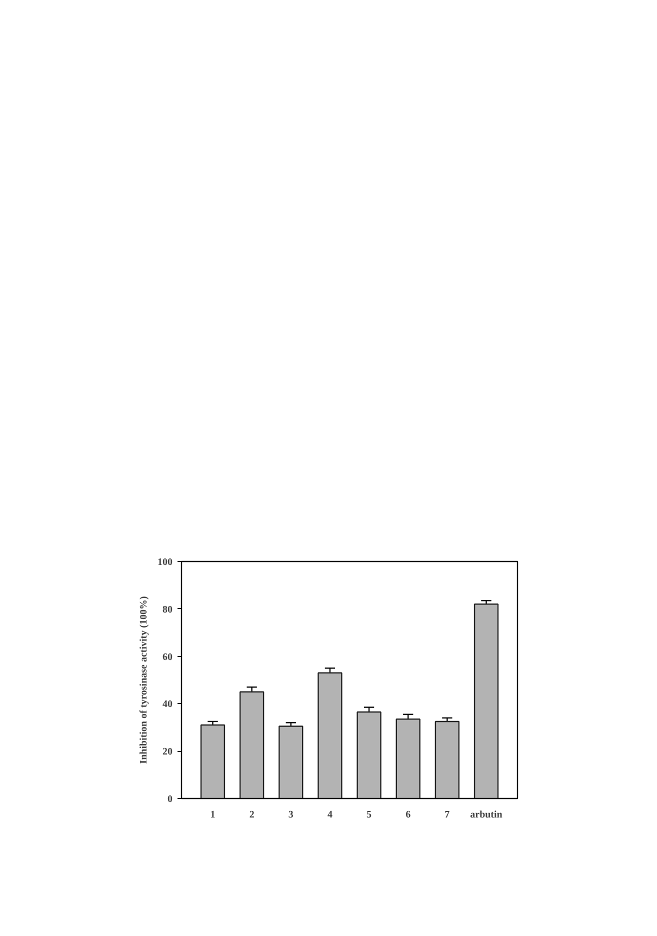 The image size is (657, 936). I want to click on x-tick-label: 5, so click(369, 815).